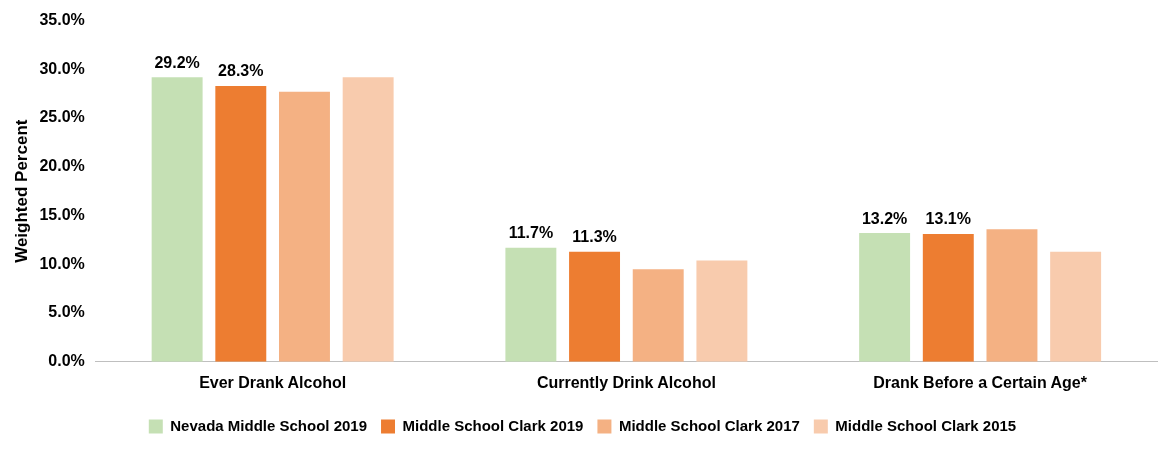  I want to click on legend-label: Middle School Clark 2019, so click(493, 425).